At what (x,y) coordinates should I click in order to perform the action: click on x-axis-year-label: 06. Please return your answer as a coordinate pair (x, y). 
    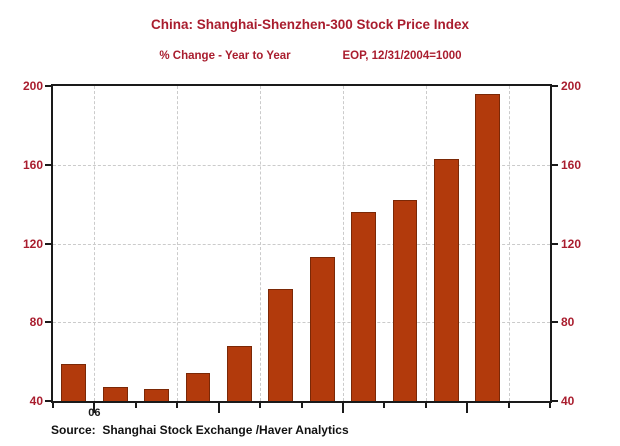
    Looking at the image, I should click on (94, 413).